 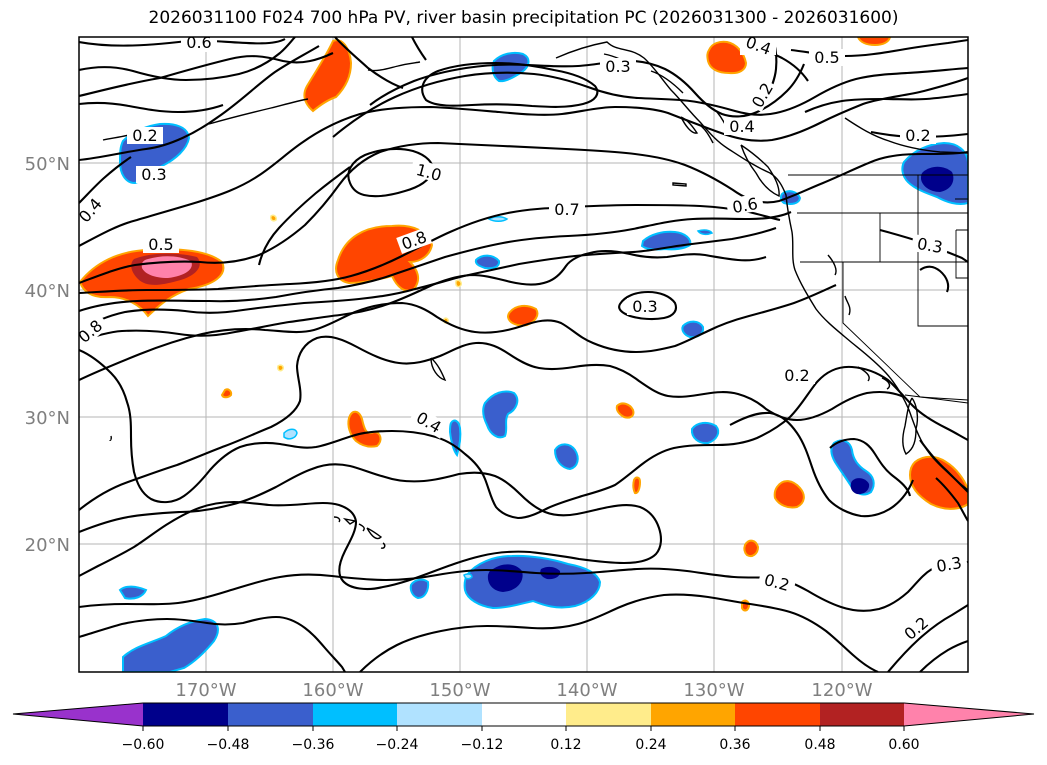 I want to click on lon-label-120w: 120°W, so click(x=841, y=690).